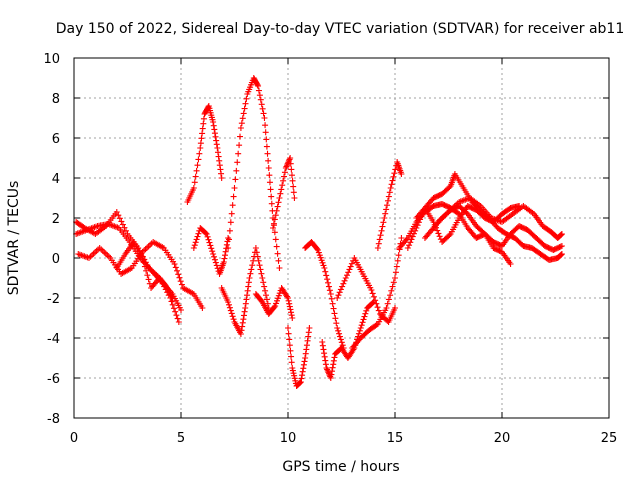 This screenshot has height=480, width=640. I want to click on series-sat-i, so click(274, 303).